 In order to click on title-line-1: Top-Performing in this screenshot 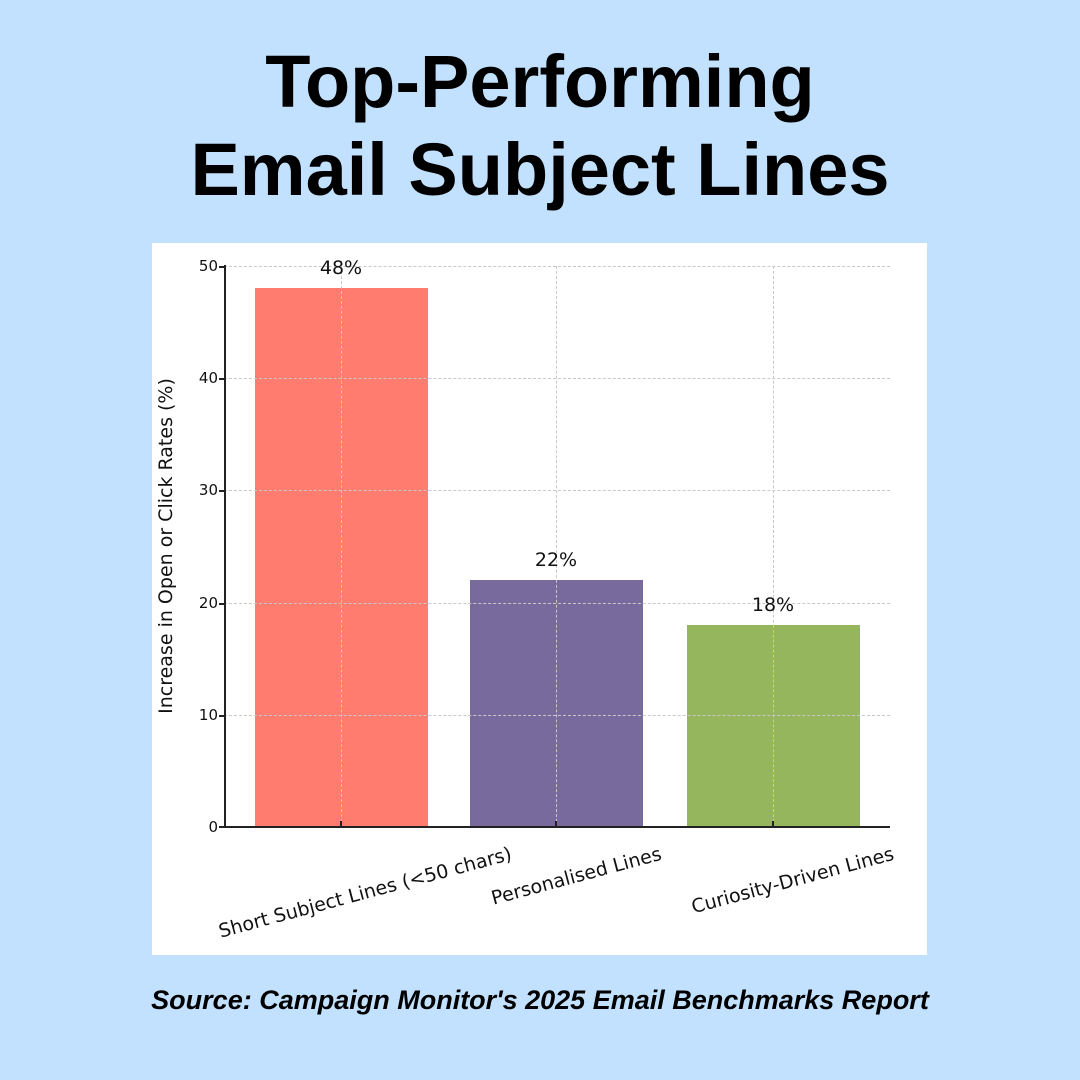, I will do `click(540, 81)`.